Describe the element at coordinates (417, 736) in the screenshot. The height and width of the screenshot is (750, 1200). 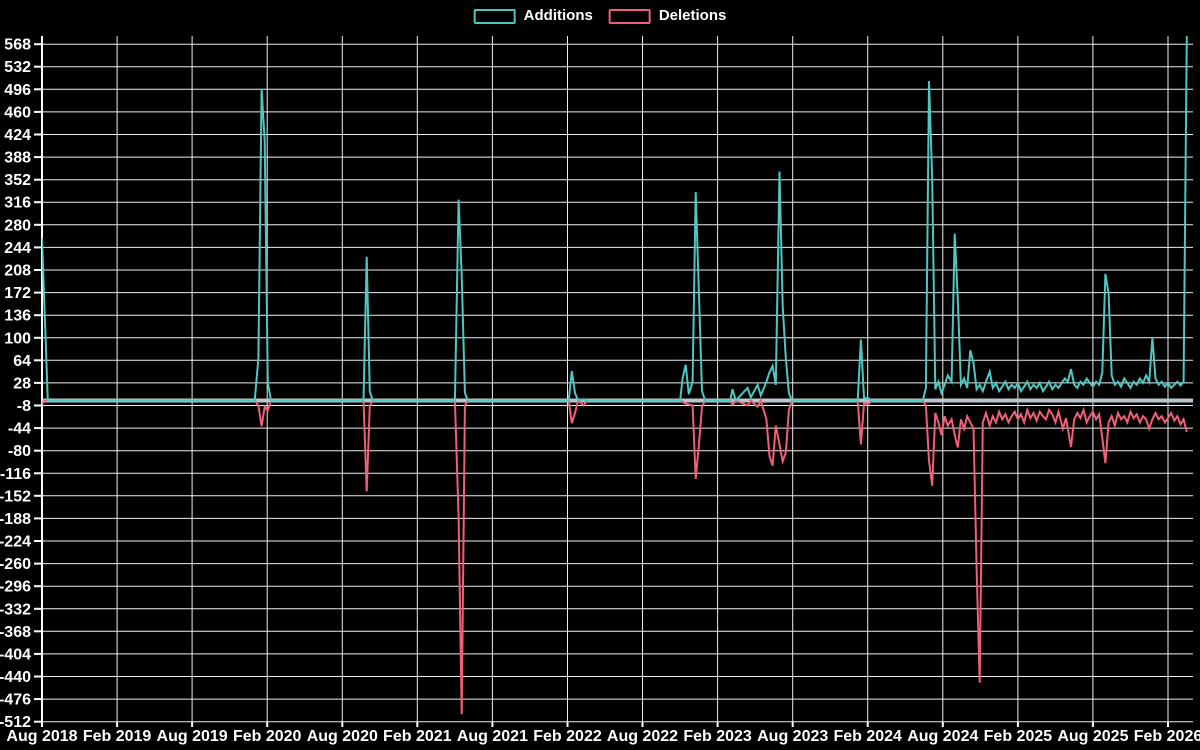
I see `x-tick-label: Feb 2021` at that location.